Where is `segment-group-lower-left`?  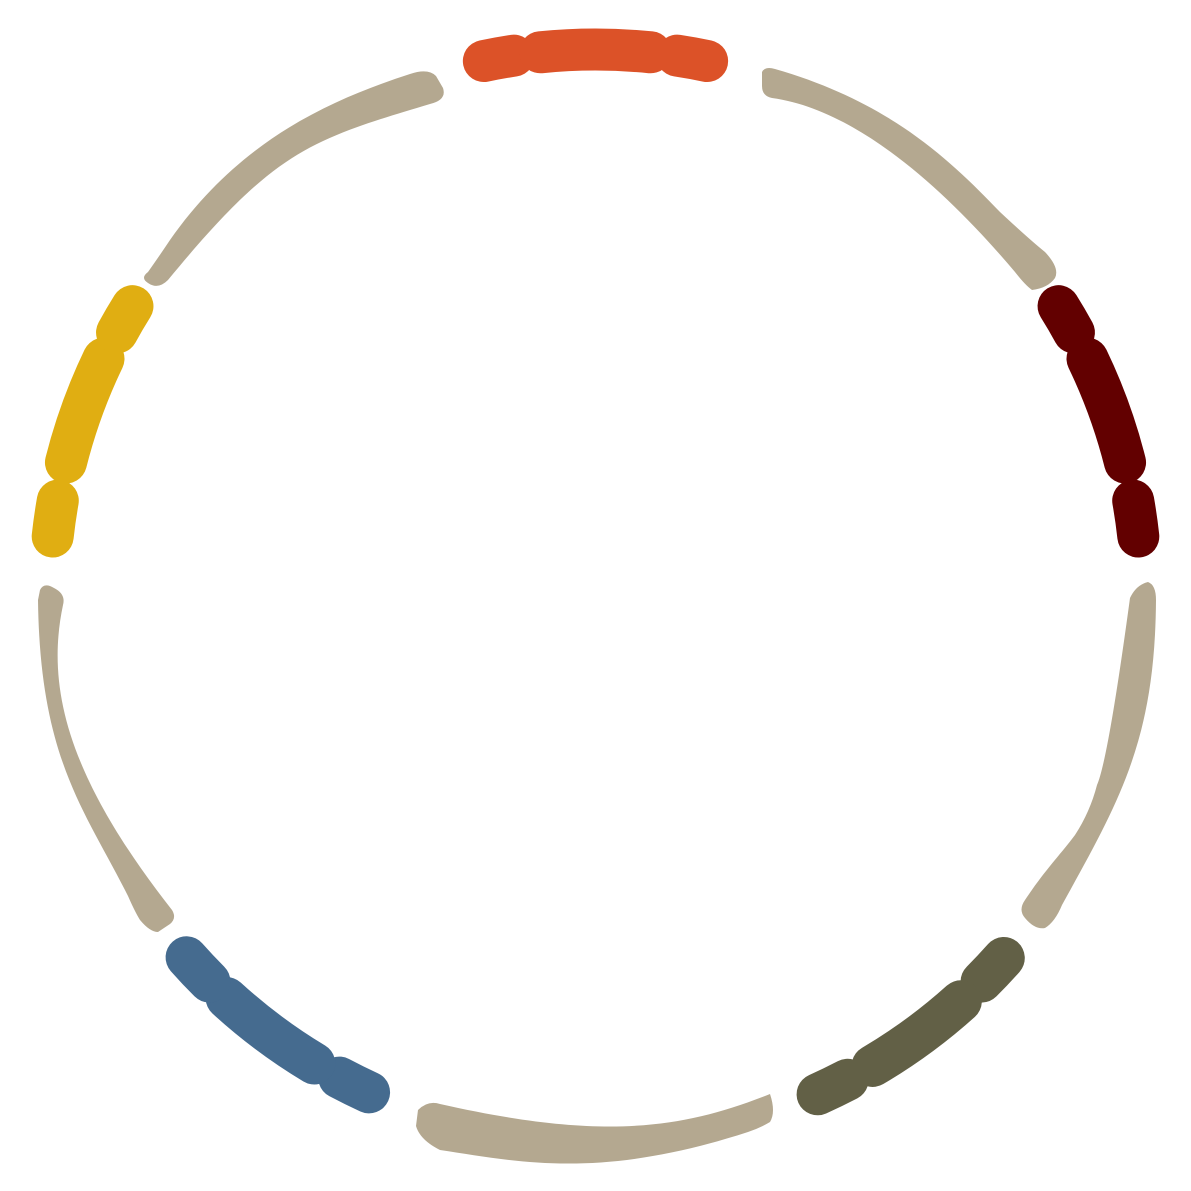 segment-group-lower-left is located at coordinates (278, 1025).